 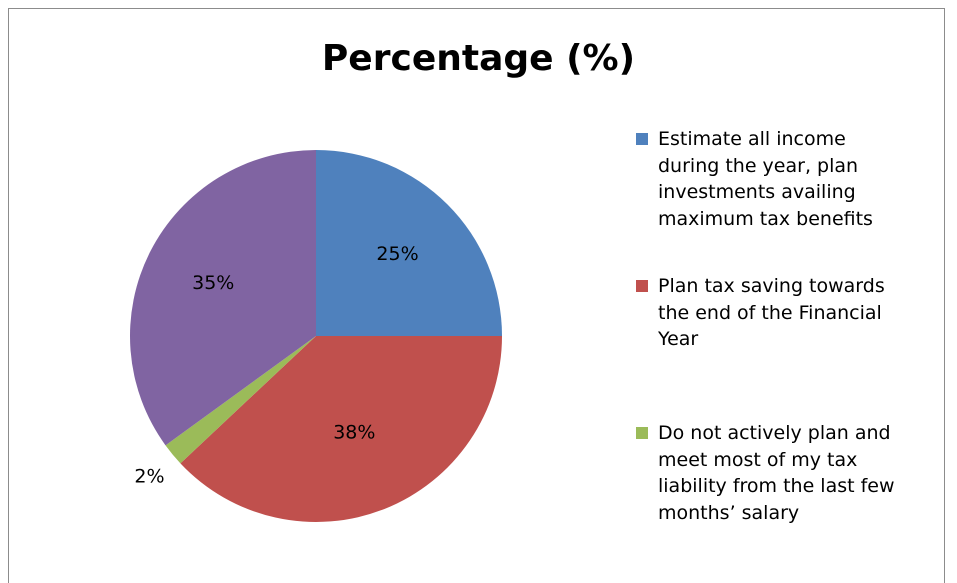 I want to click on pie-data-label: 38%, so click(x=354, y=432).